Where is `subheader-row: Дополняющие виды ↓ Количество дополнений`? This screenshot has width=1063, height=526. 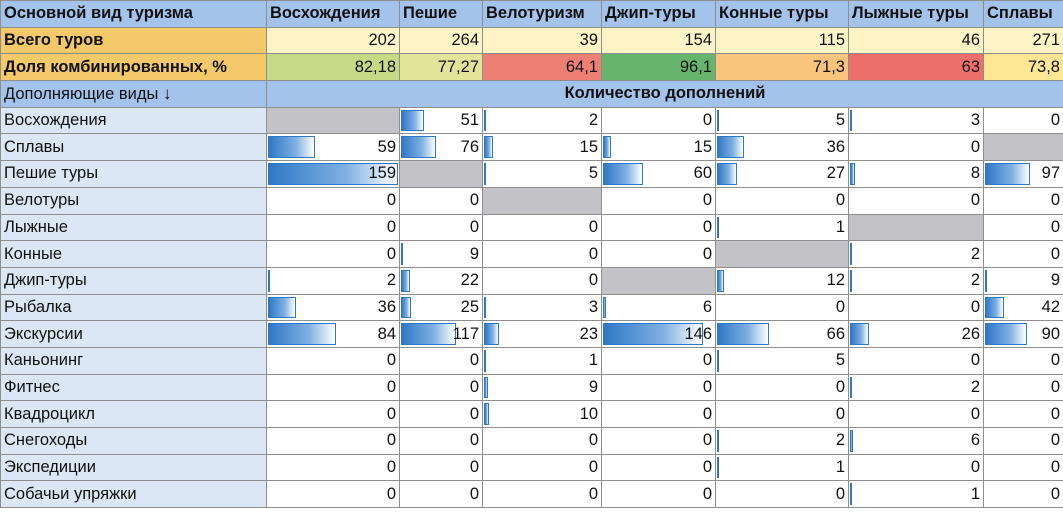 subheader-row: Дополняющие виды ↓ Количество дополнений is located at coordinates (531, 94).